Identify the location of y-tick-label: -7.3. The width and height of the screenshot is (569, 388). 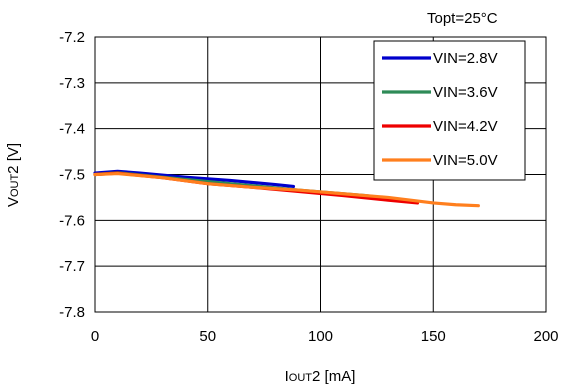
(72, 83).